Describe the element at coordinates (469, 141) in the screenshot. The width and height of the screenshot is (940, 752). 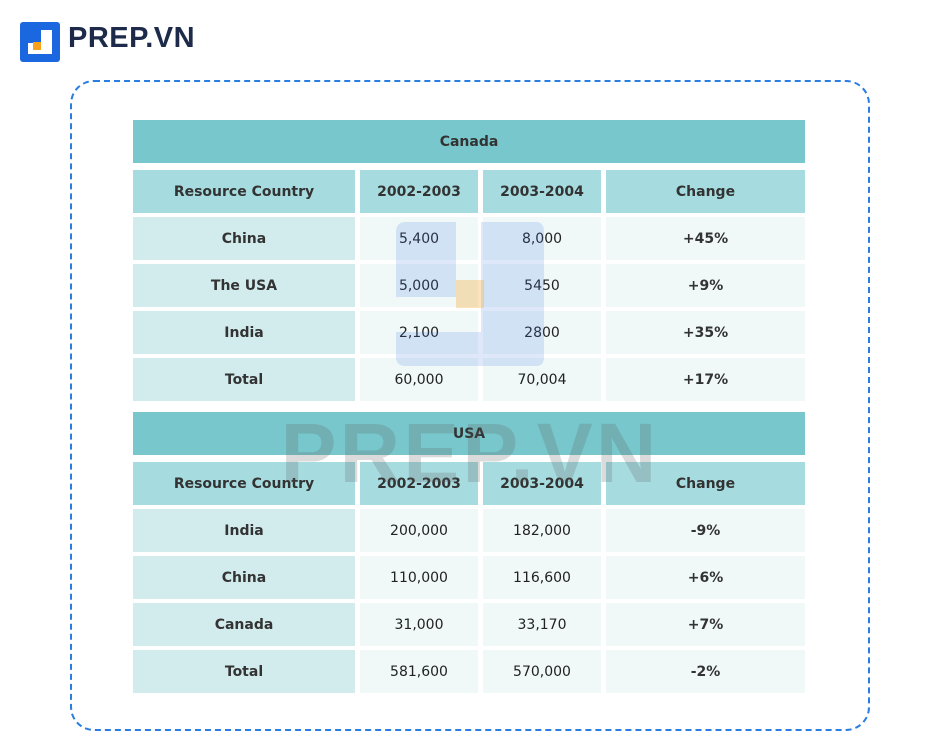
I see `table-title: Canada` at that location.